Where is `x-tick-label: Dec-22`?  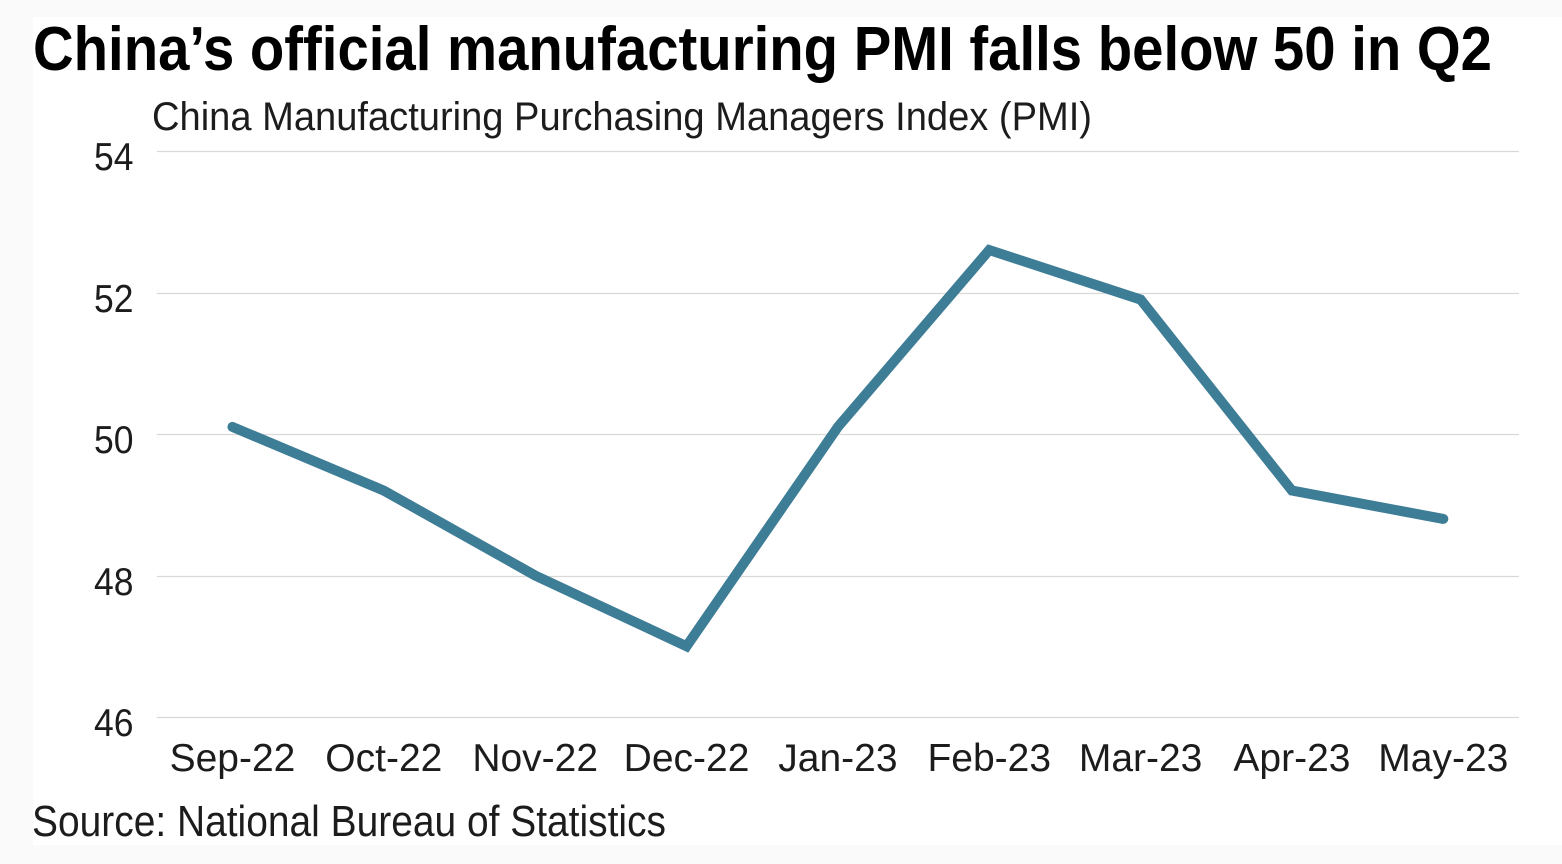 x-tick-label: Dec-22 is located at coordinates (686, 758).